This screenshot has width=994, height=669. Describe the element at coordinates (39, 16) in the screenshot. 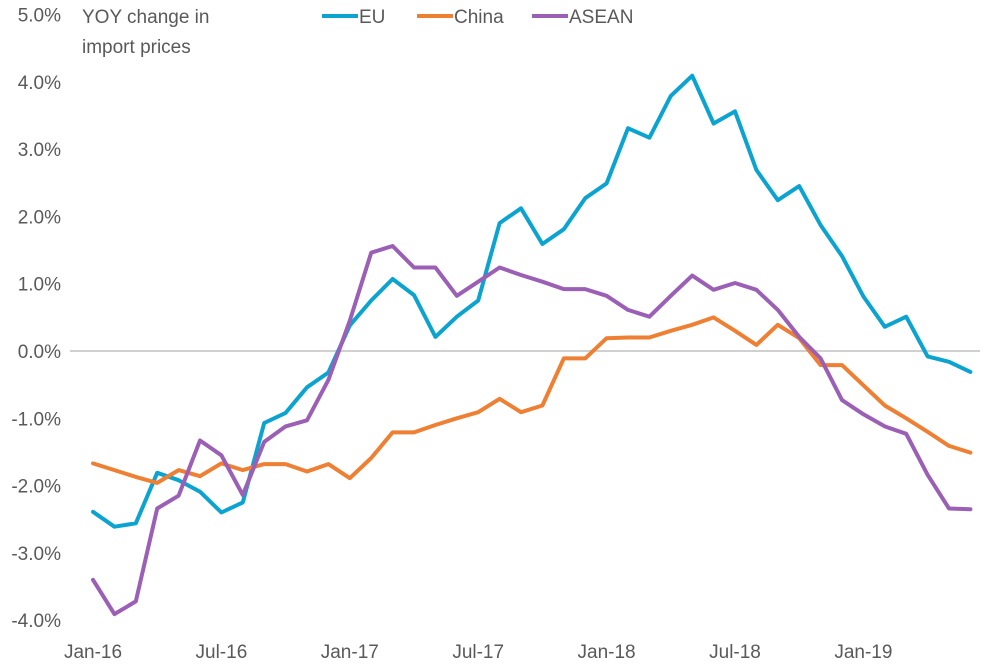

I see `y-tick-label: 5.0%` at that location.